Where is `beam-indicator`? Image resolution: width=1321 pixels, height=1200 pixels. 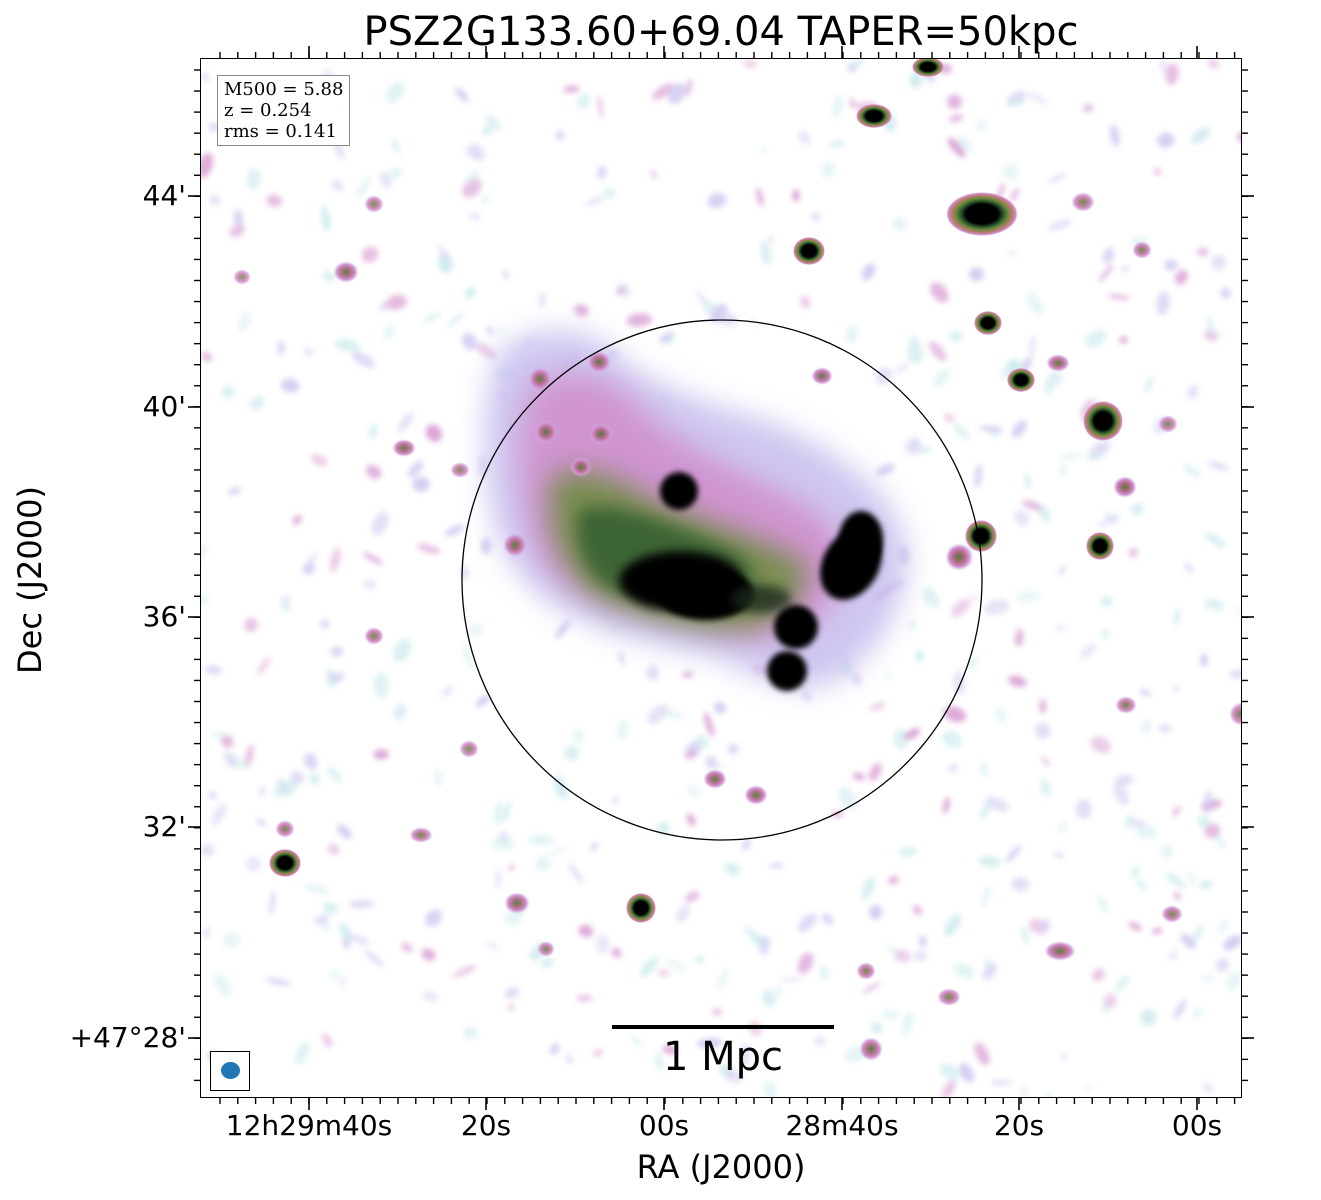 beam-indicator is located at coordinates (230, 1071).